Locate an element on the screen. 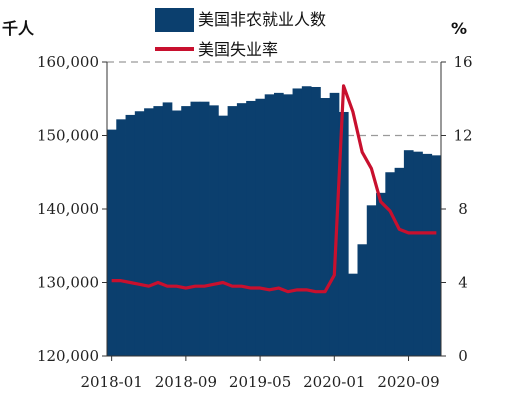 Image resolution: width=513 pixels, height=402 pixels. left-tick-label: 130,000 is located at coordinates (68, 283).